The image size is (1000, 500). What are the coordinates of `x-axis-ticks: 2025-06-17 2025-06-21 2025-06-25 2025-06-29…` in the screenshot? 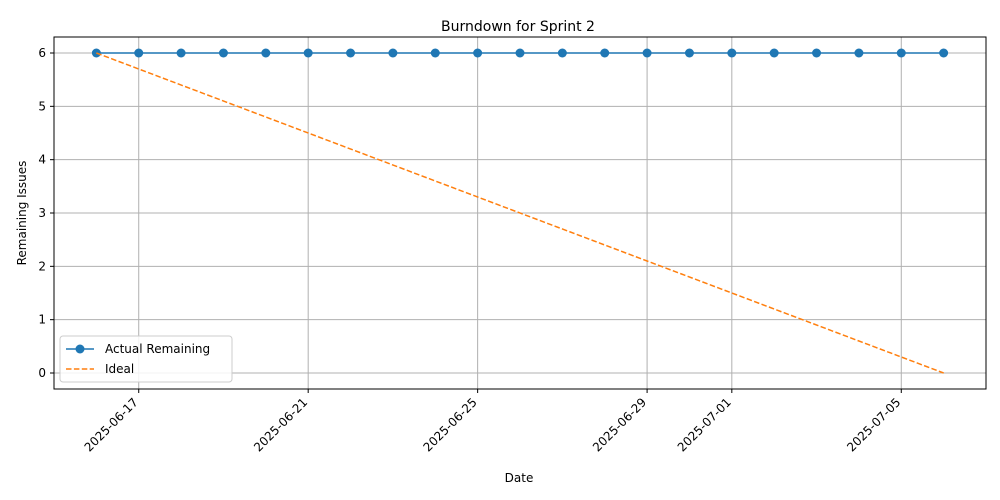 It's located at (492, 421).